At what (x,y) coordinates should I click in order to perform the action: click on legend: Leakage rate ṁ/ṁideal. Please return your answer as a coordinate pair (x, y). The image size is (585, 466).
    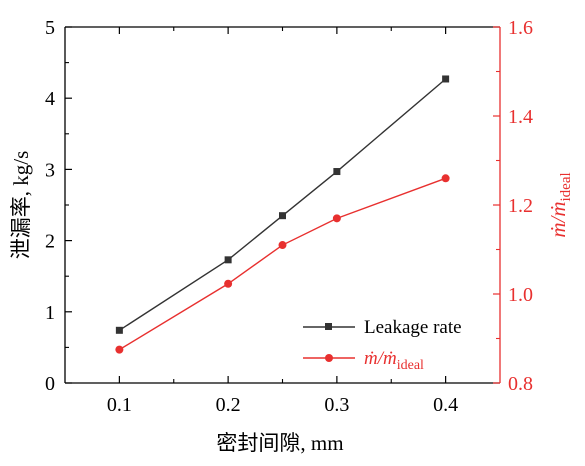
    Looking at the image, I should click on (382, 345).